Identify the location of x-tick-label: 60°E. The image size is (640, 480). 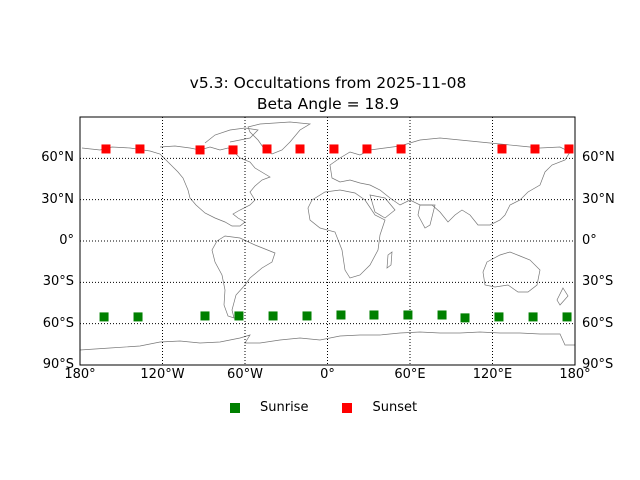
(410, 374).